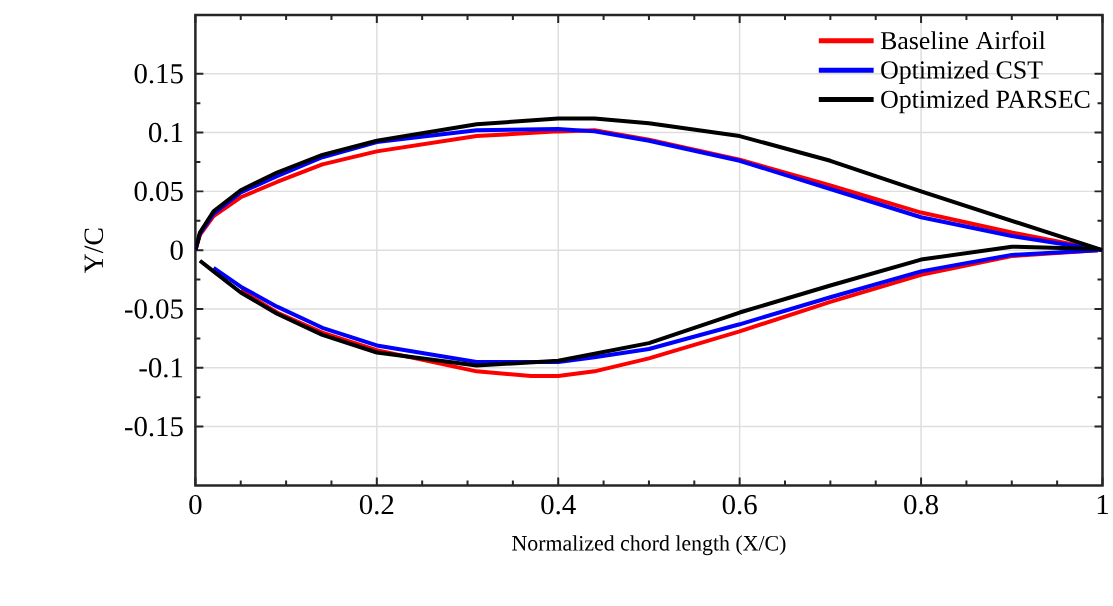 The height and width of the screenshot is (606, 1113). I want to click on y-tick-label: 0.15, so click(158, 73).